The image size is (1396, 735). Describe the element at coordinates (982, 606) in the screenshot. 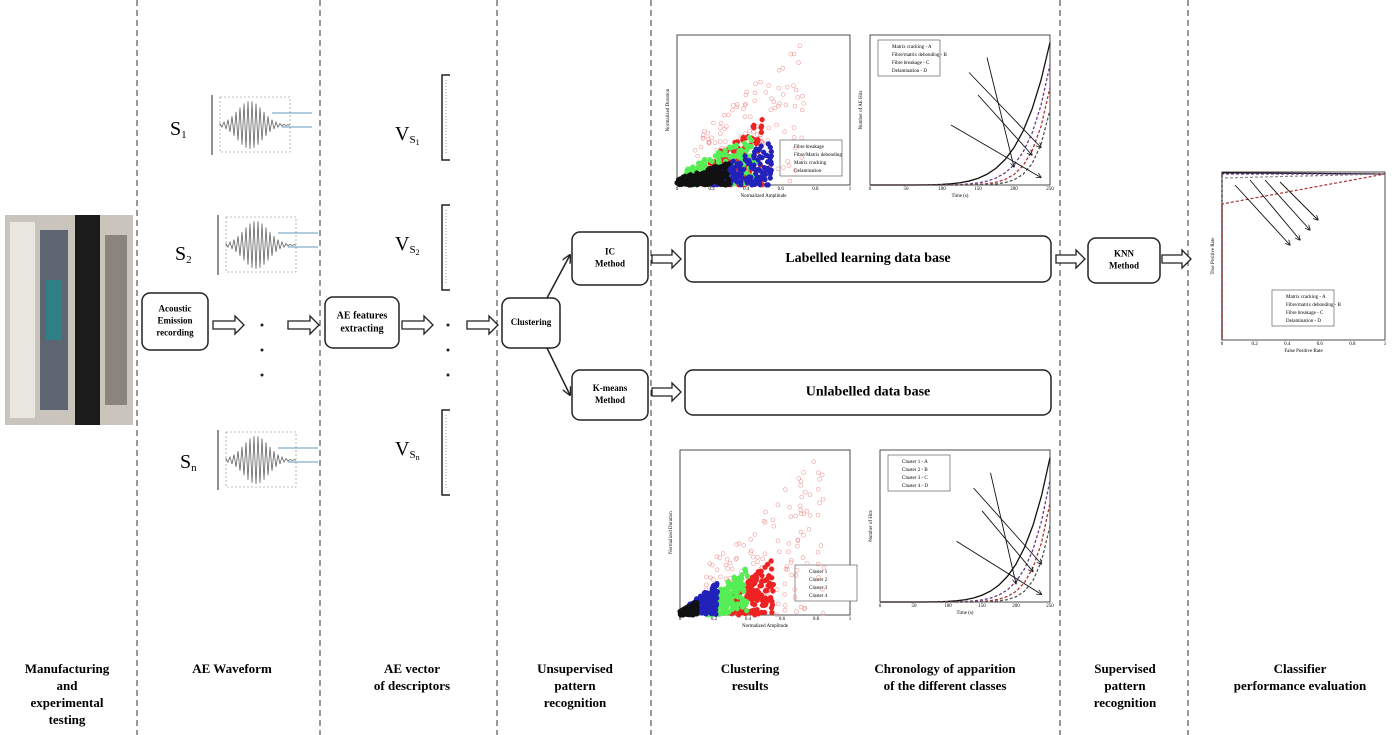

I see `inset-tick: 150` at that location.